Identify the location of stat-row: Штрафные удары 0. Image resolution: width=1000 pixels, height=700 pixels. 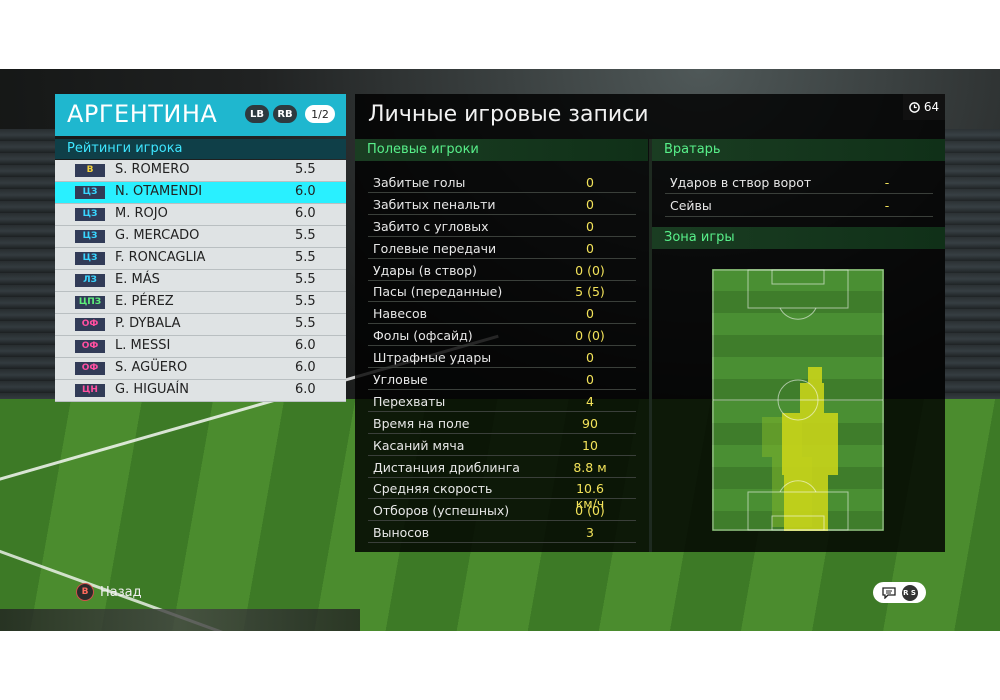
(502, 358).